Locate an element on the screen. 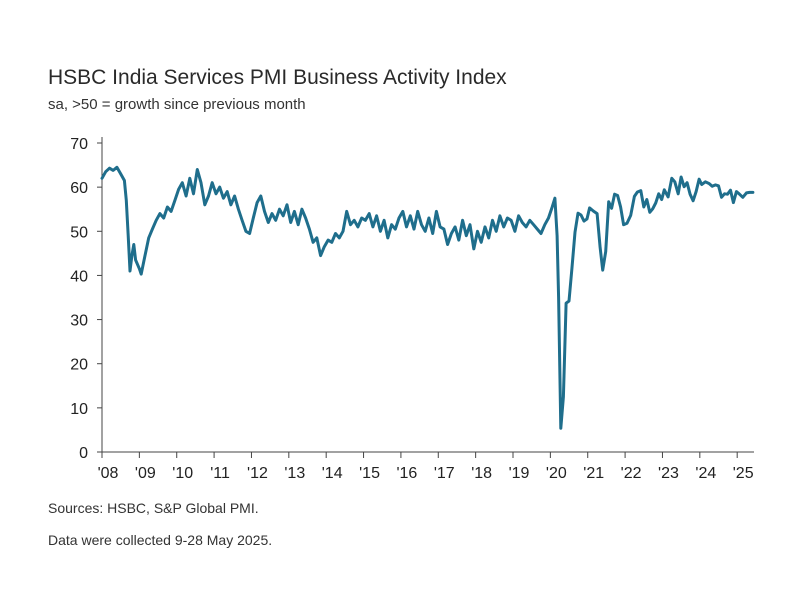 This screenshot has height=600, width=800. x-tick-label: '23 is located at coordinates (668, 473).